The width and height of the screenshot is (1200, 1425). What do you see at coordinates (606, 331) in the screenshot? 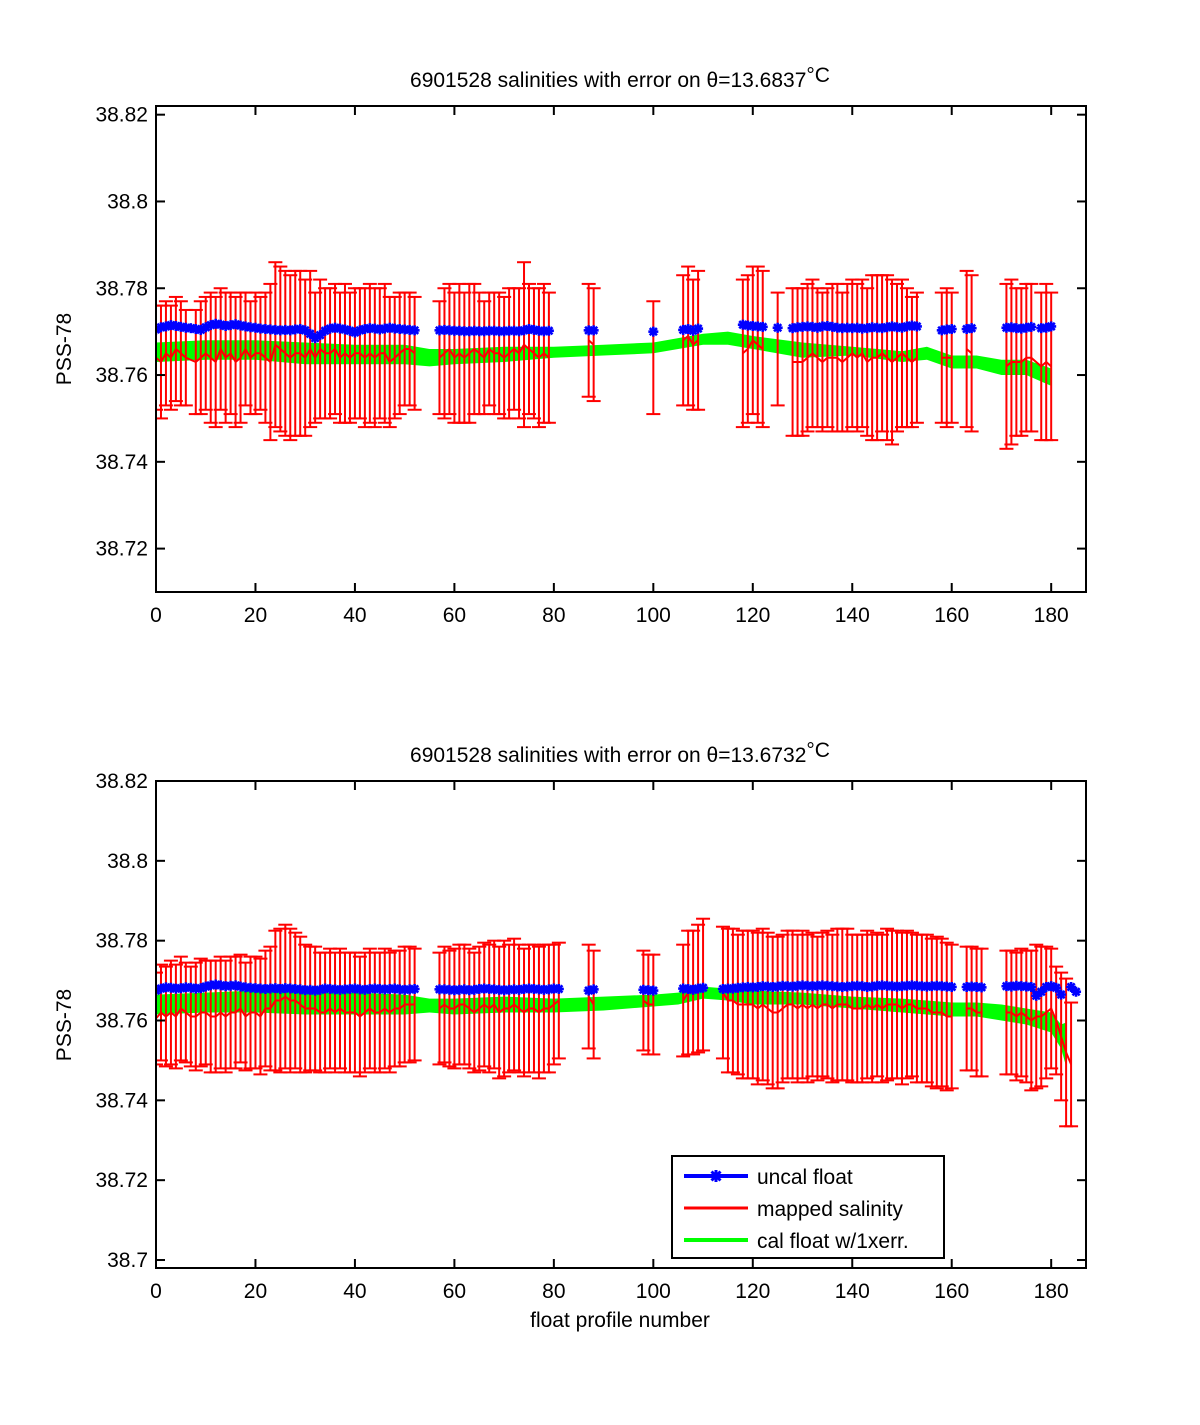
I see `uncal-float-series` at bounding box center [606, 331].